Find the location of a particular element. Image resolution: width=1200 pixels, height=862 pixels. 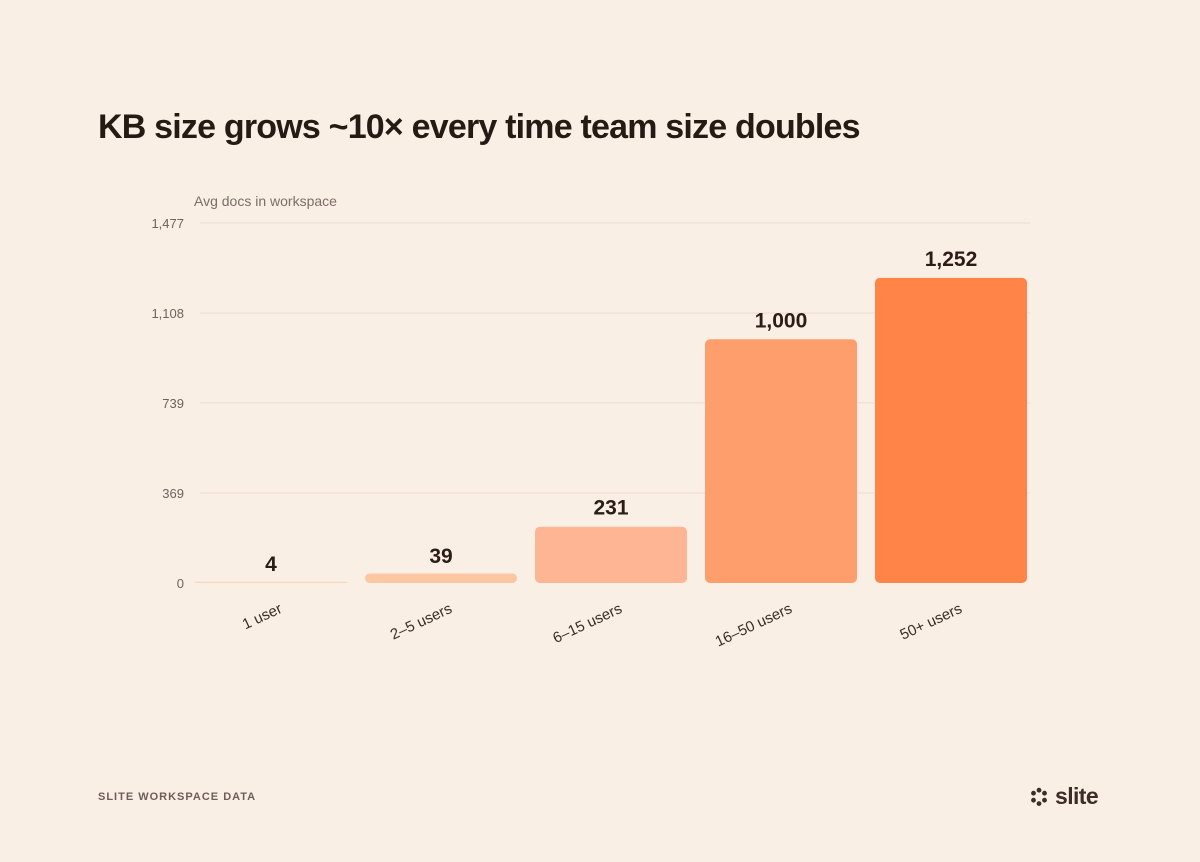

slite-logo-icon is located at coordinates (1039, 796).